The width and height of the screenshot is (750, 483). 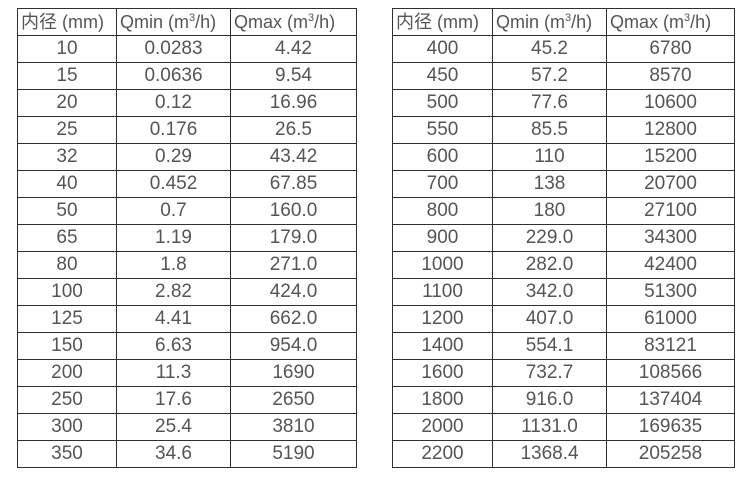 What do you see at coordinates (62, 22) in the screenshot?
I see `header-text: 内径 (mm)` at bounding box center [62, 22].